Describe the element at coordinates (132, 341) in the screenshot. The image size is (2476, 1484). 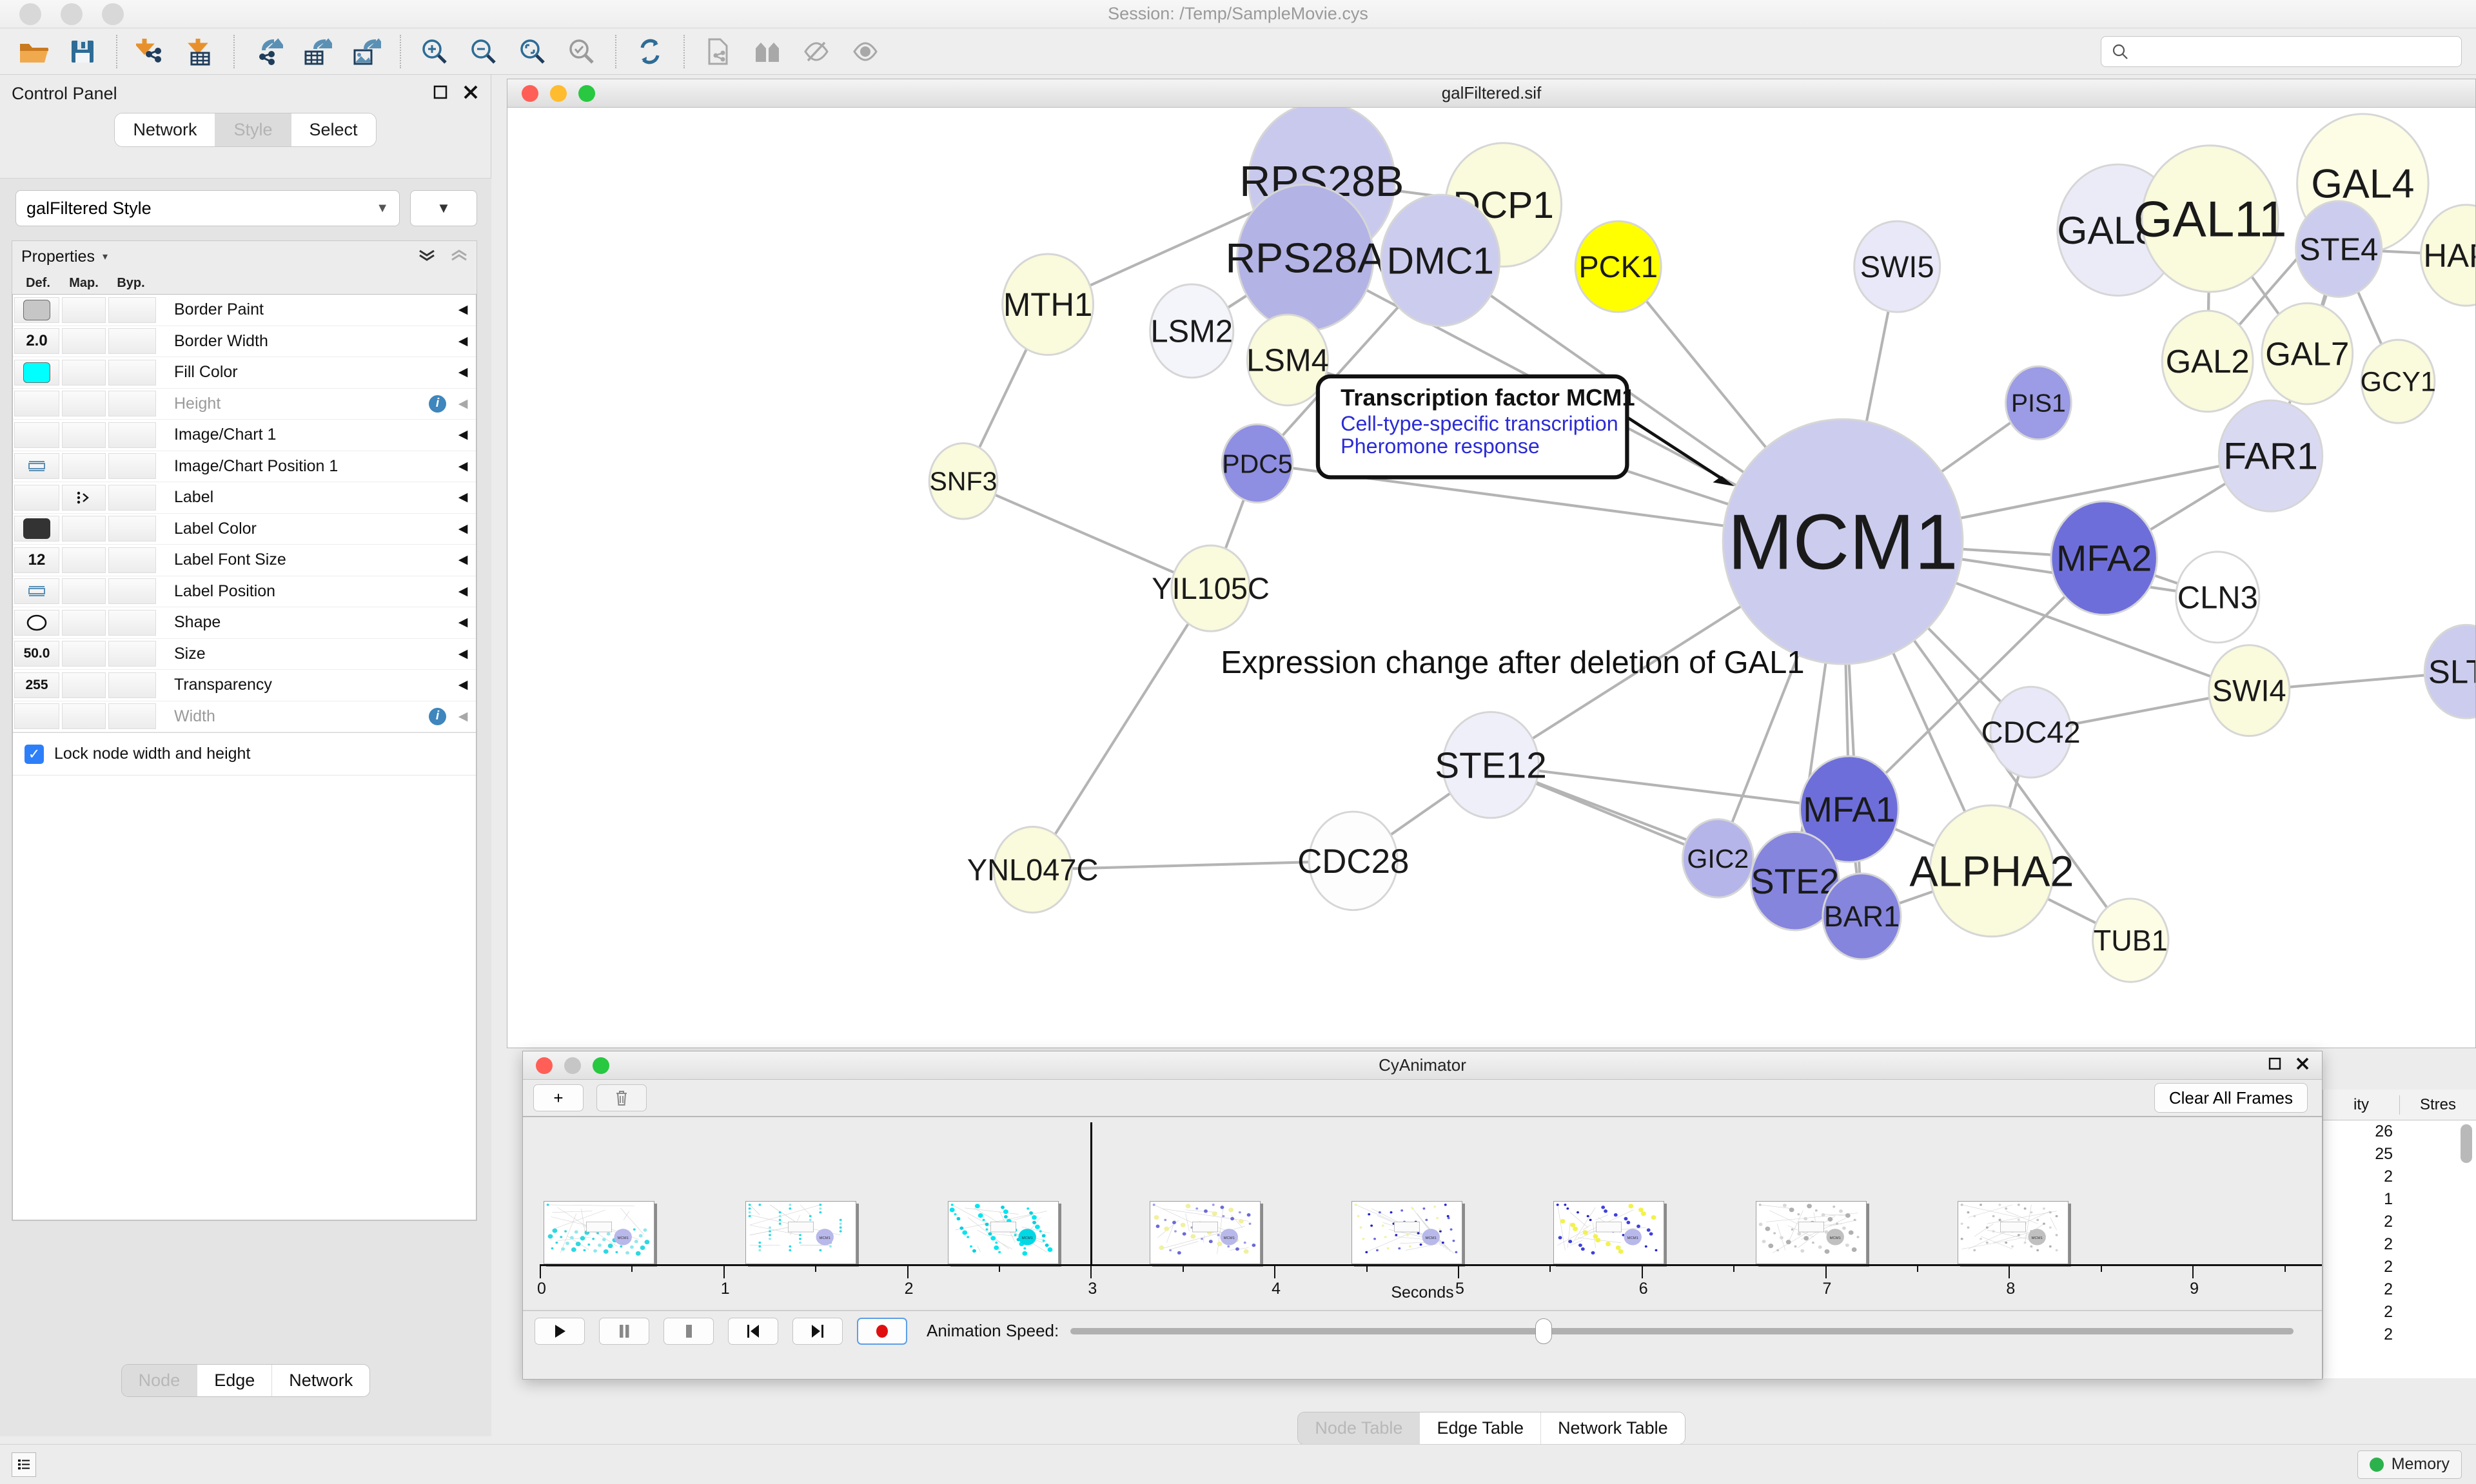
I see `byp-cell-border-width` at that location.